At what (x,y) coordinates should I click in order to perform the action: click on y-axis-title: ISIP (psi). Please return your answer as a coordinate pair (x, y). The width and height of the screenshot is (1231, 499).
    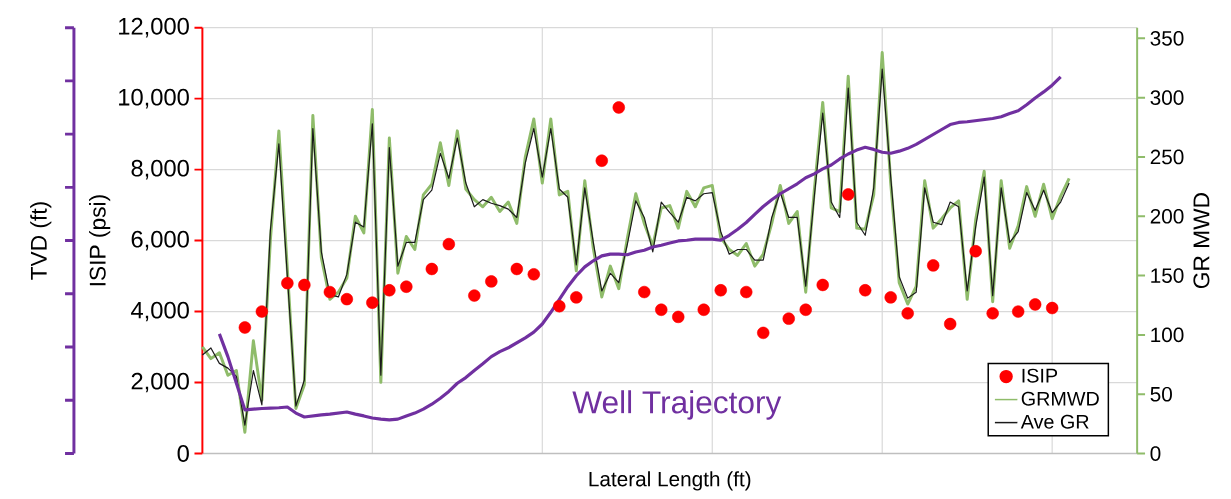
    Looking at the image, I should click on (100, 240).